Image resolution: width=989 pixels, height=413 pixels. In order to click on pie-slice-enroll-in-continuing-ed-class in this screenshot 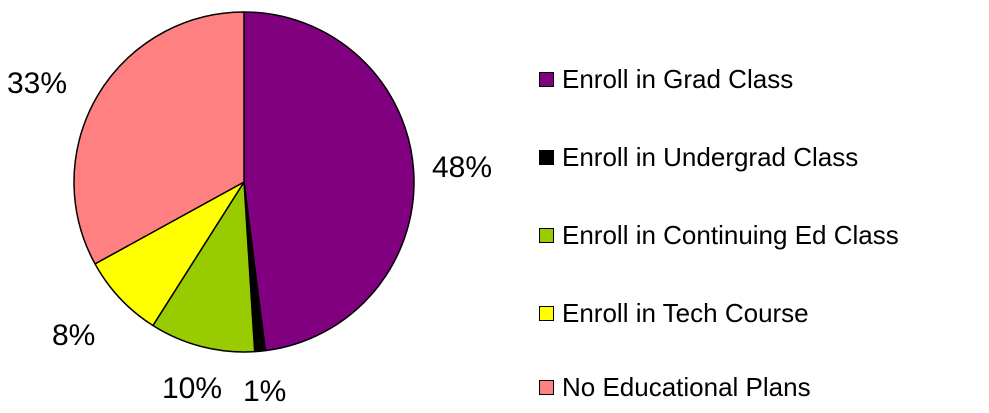, I will do `click(204, 267)`.